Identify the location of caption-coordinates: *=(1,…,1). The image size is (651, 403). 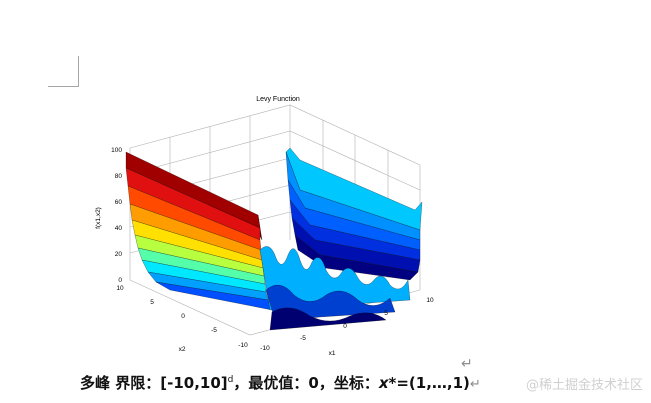
(429, 383).